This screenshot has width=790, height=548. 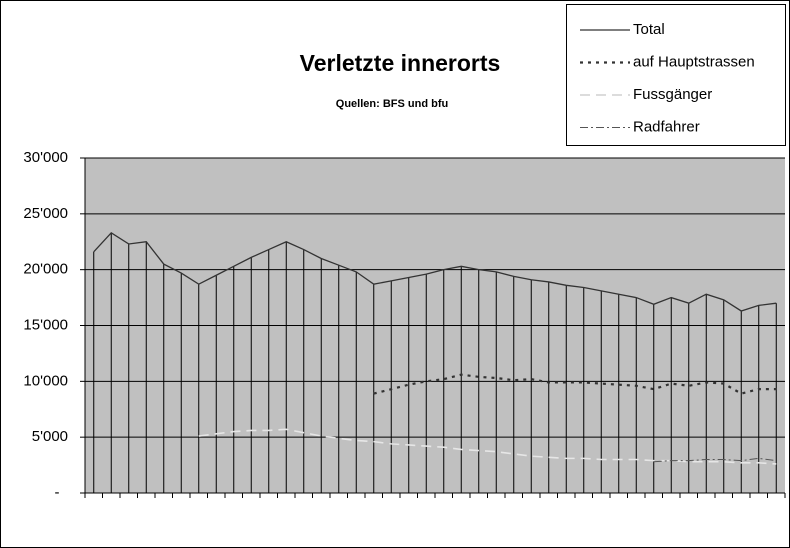 I want to click on chart-subtitle: Quellen: BFS und bfu, so click(x=392, y=104).